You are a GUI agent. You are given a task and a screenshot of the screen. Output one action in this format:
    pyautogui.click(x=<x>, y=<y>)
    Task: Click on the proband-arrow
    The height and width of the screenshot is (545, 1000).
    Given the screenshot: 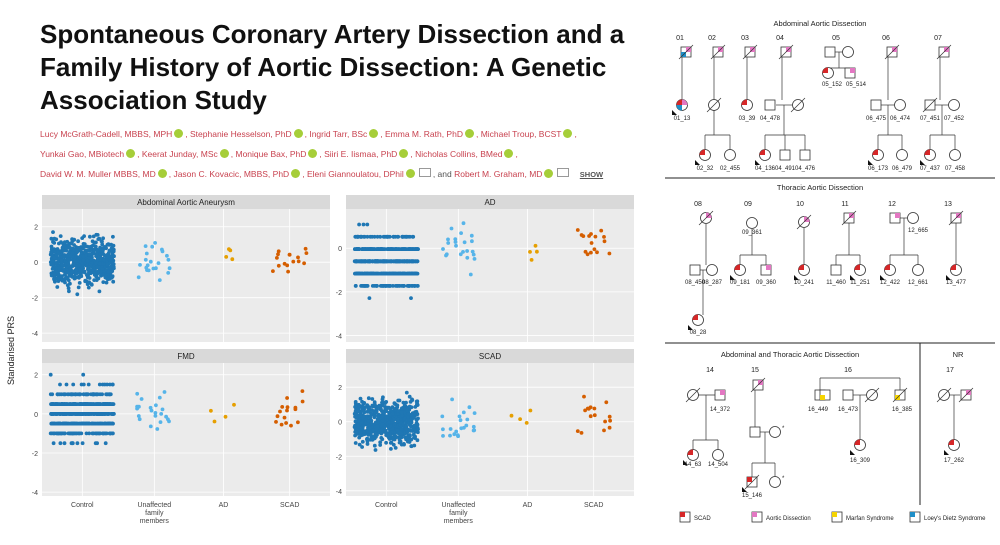 What is the action you would take?
    pyautogui.click(x=685, y=462)
    